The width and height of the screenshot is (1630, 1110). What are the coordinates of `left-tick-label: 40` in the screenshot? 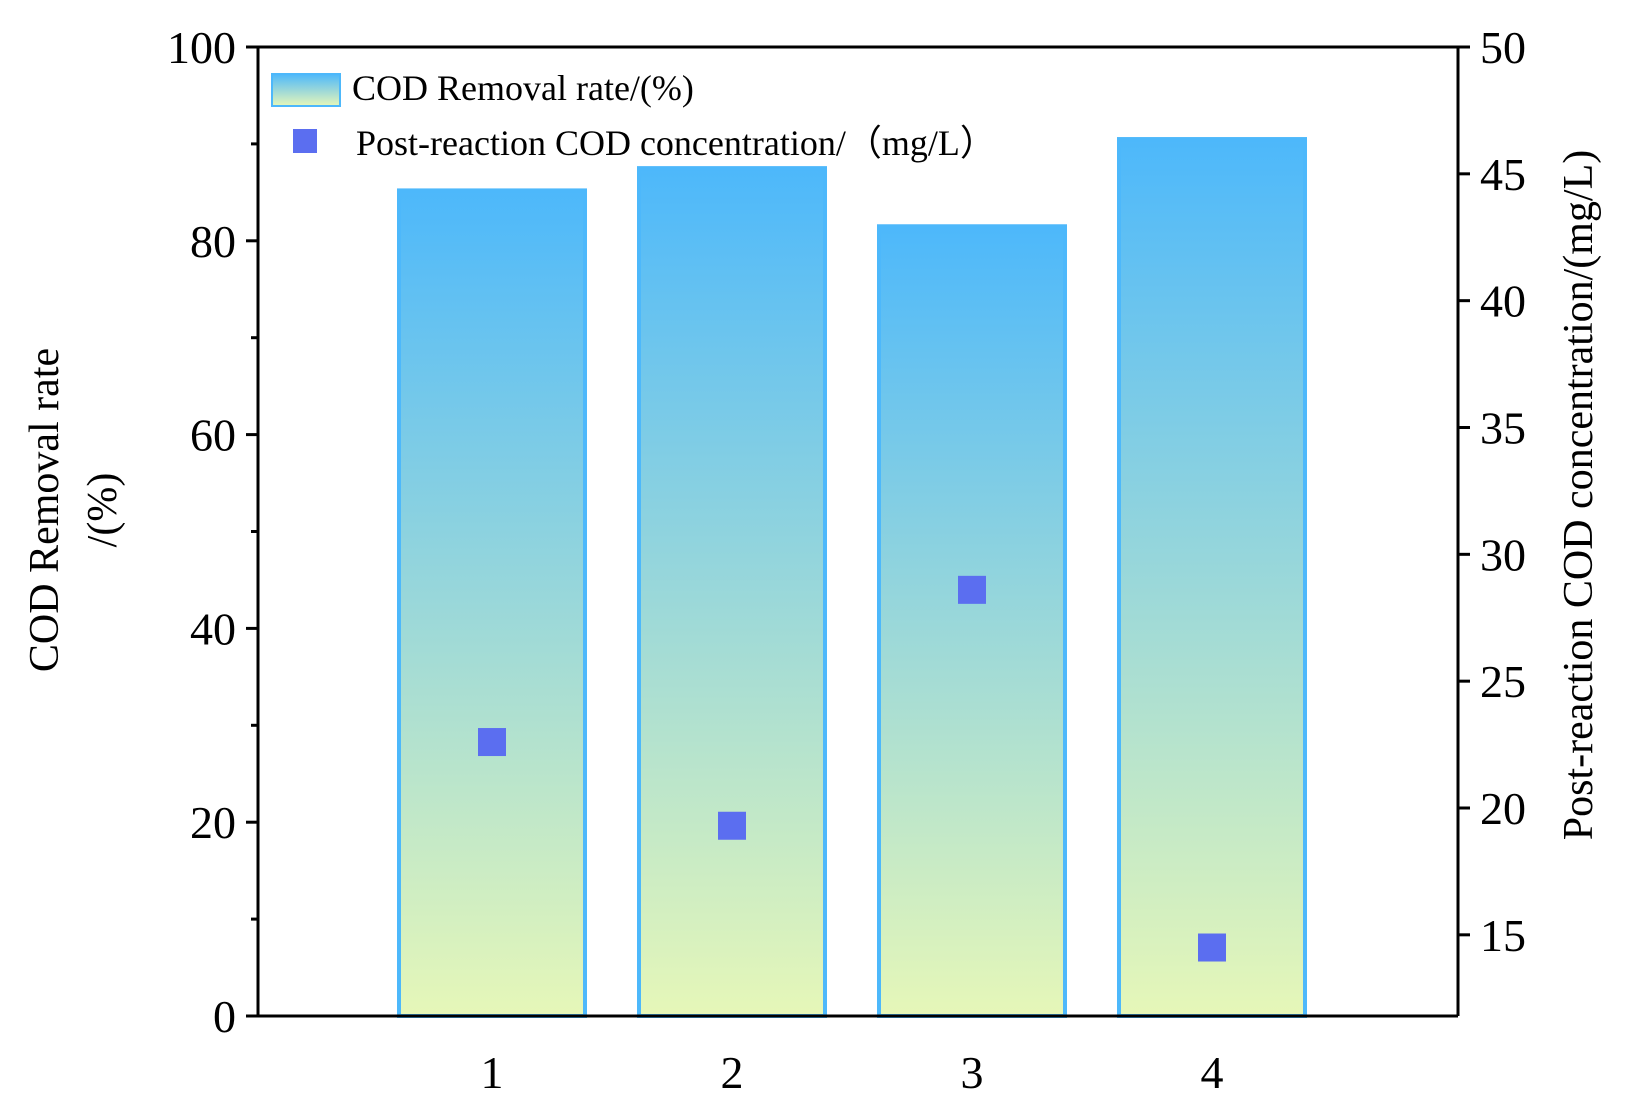 It's located at (213, 628).